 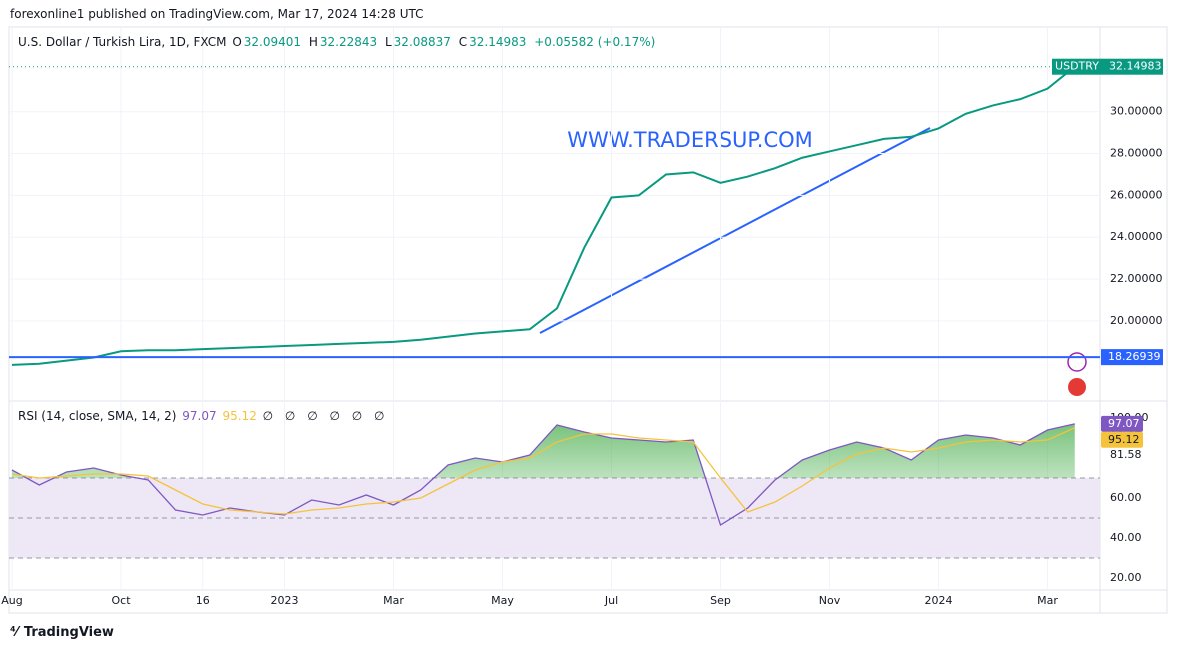 I want to click on rsi-title: RSI (14, close, SMA, 14, 2), so click(x=97, y=416).